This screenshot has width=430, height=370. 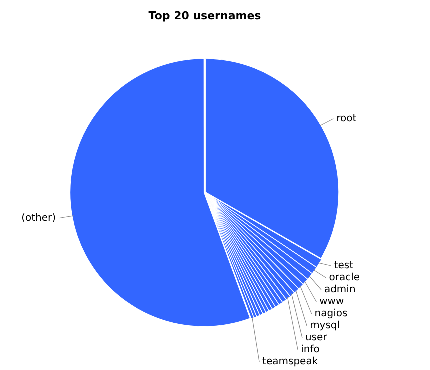 What do you see at coordinates (340, 290) in the screenshot?
I see `slice-label: admin` at bounding box center [340, 290].